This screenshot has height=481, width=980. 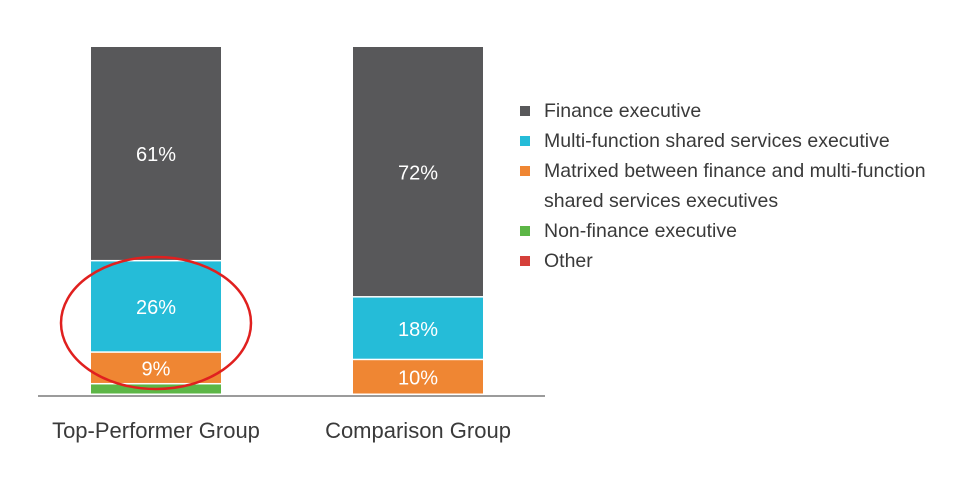 I want to click on legend-item: Finance executive, so click(x=745, y=111).